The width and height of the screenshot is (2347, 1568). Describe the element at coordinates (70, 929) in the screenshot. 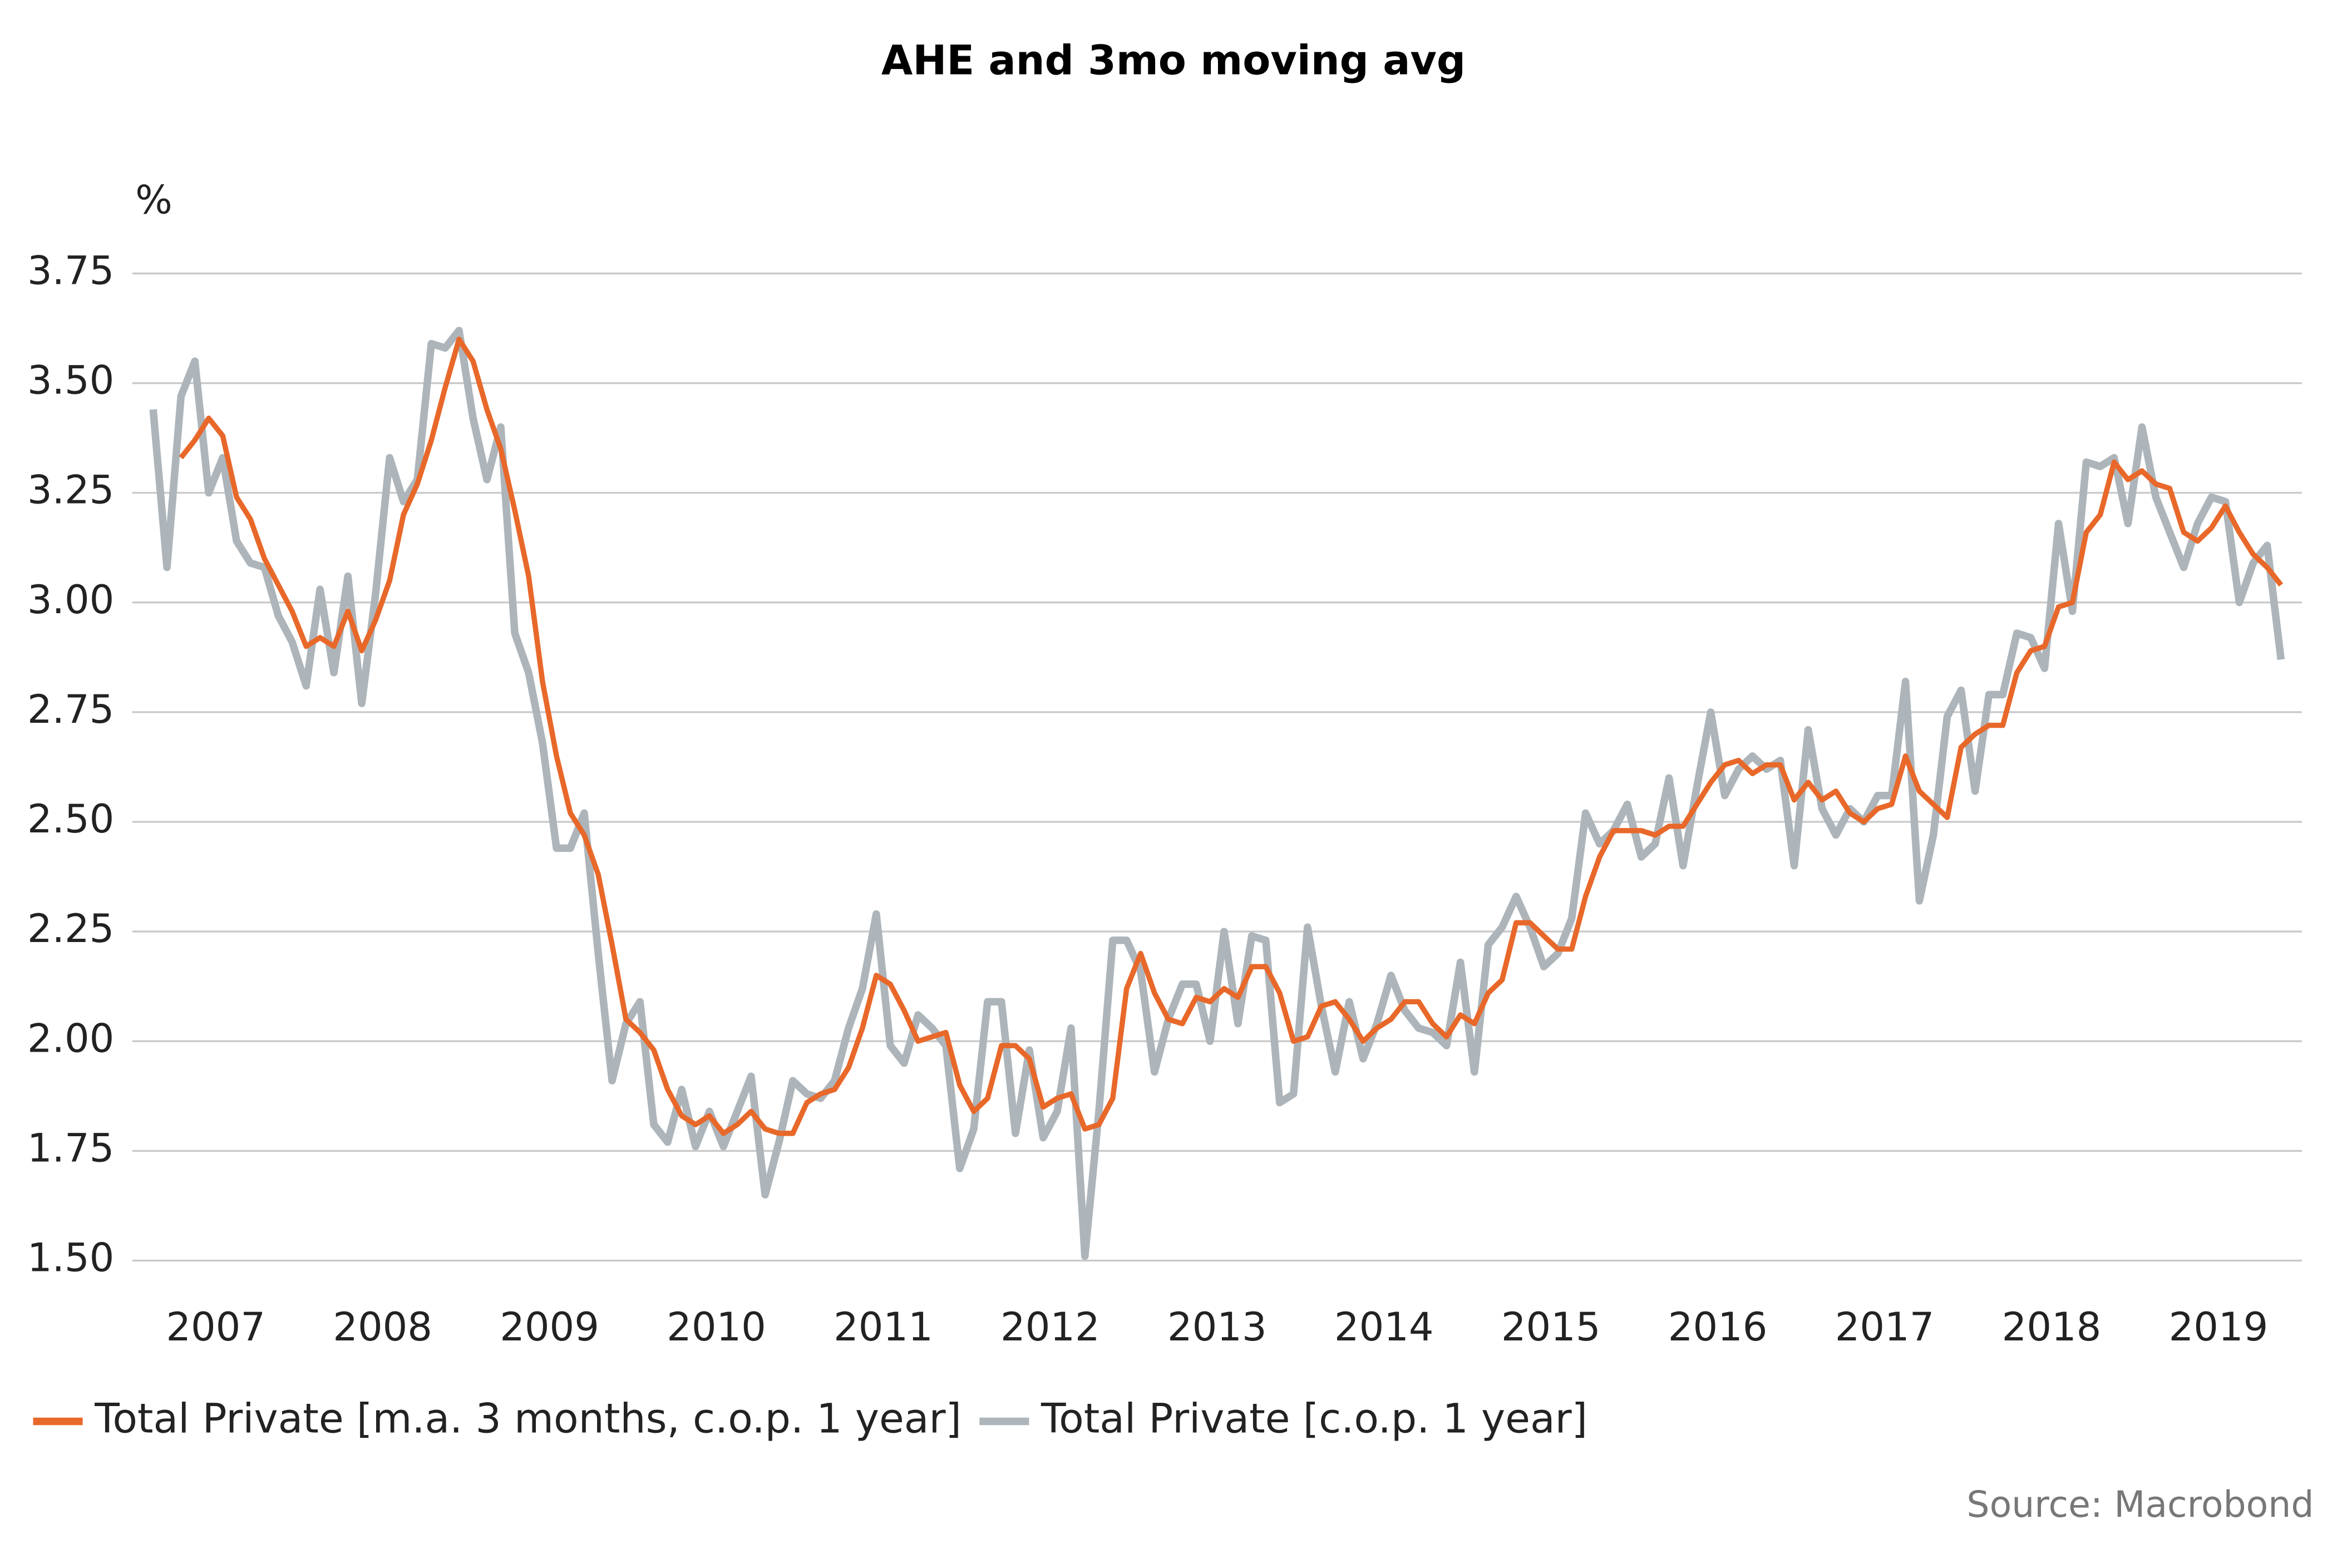

I see `y-tick-label: 2.25` at that location.